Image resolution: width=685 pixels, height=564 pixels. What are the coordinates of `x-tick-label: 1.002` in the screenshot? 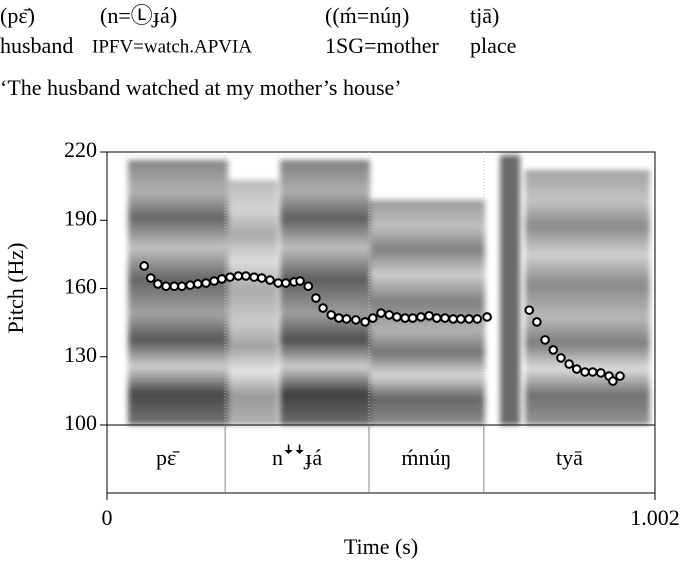 It's located at (655, 517).